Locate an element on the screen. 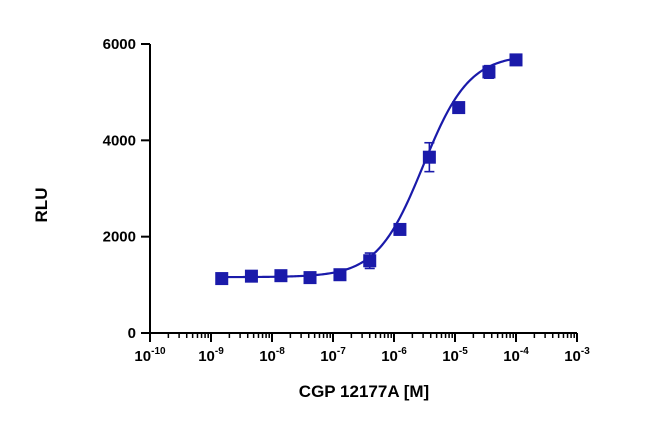 Image resolution: width=650 pixels, height=427 pixels. y-axis-ticks: 0 2000 4000 6000 is located at coordinates (126, 189).